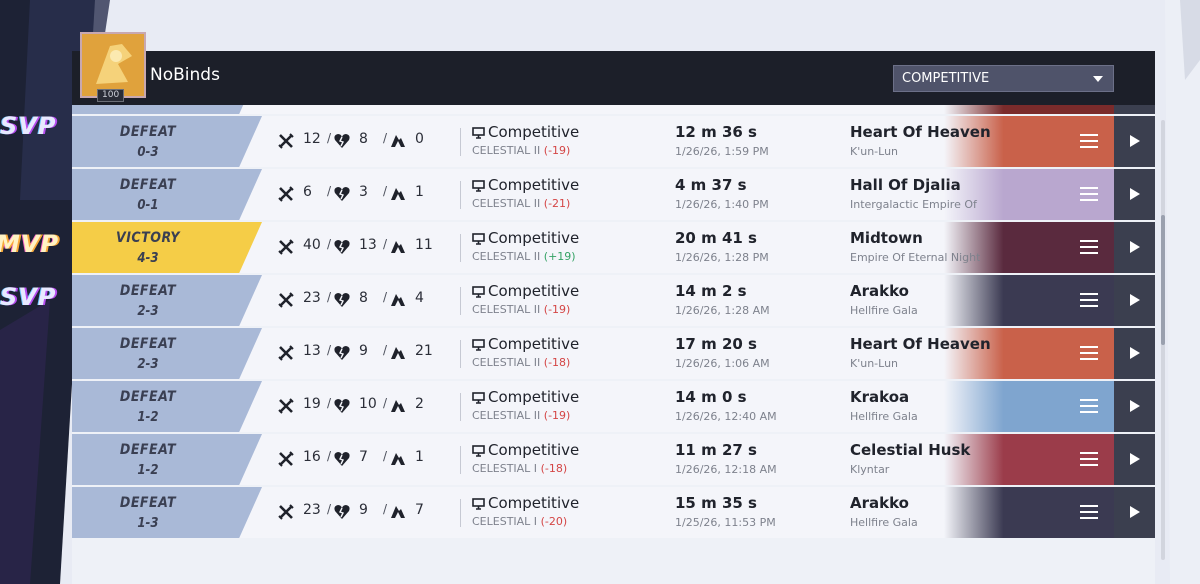 This screenshot has height=584, width=1200. What do you see at coordinates (1029, 300) in the screenshot?
I see `map-thumbnail` at bounding box center [1029, 300].